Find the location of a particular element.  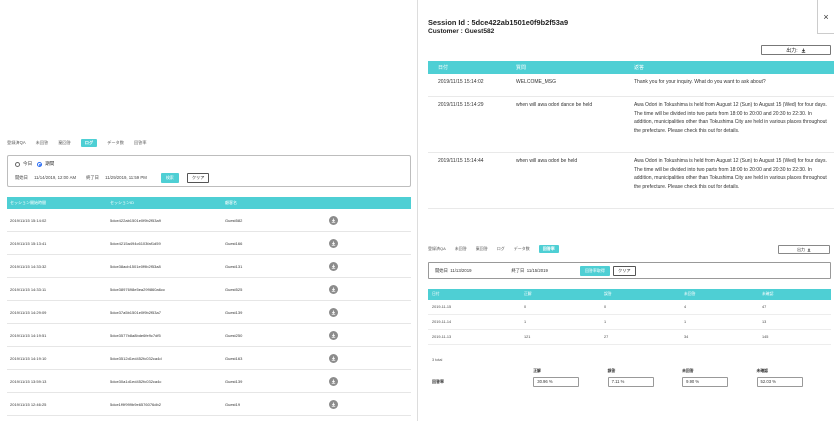

rate-cell: 2019-11-15 is located at coordinates (442, 307).